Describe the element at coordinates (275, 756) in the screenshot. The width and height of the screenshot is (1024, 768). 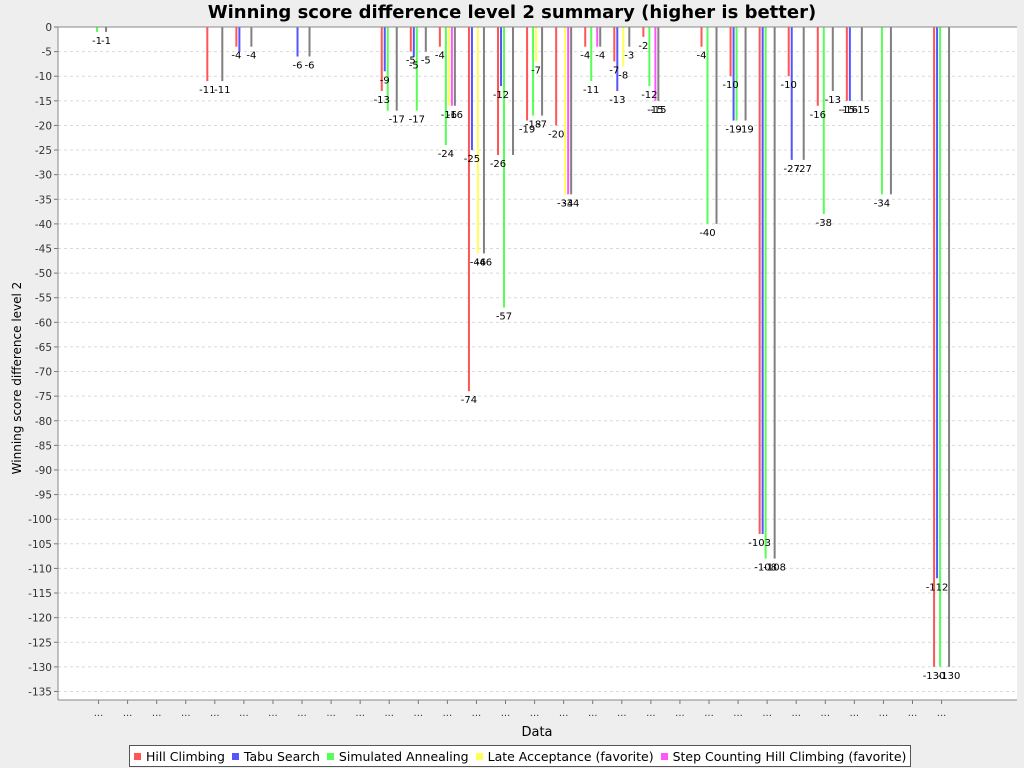
I see `legend-item: Tabu Search` at that location.